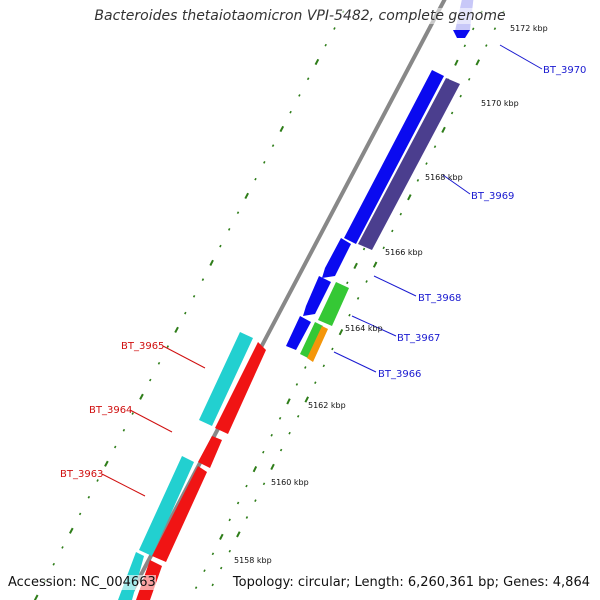 Image resolution: width=600 pixels, height=600 pixels. I want to click on gene-bt3964-red-feature, so click(210, 452).